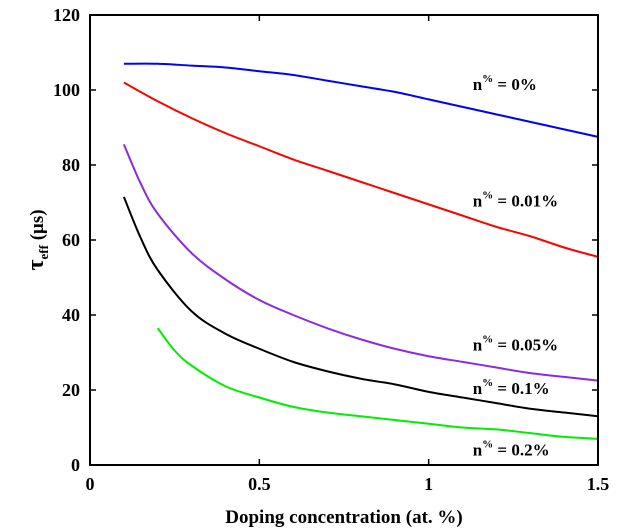 The width and height of the screenshot is (622, 531). Describe the element at coordinates (90, 484) in the screenshot. I see `x-tick-label: 0` at that location.